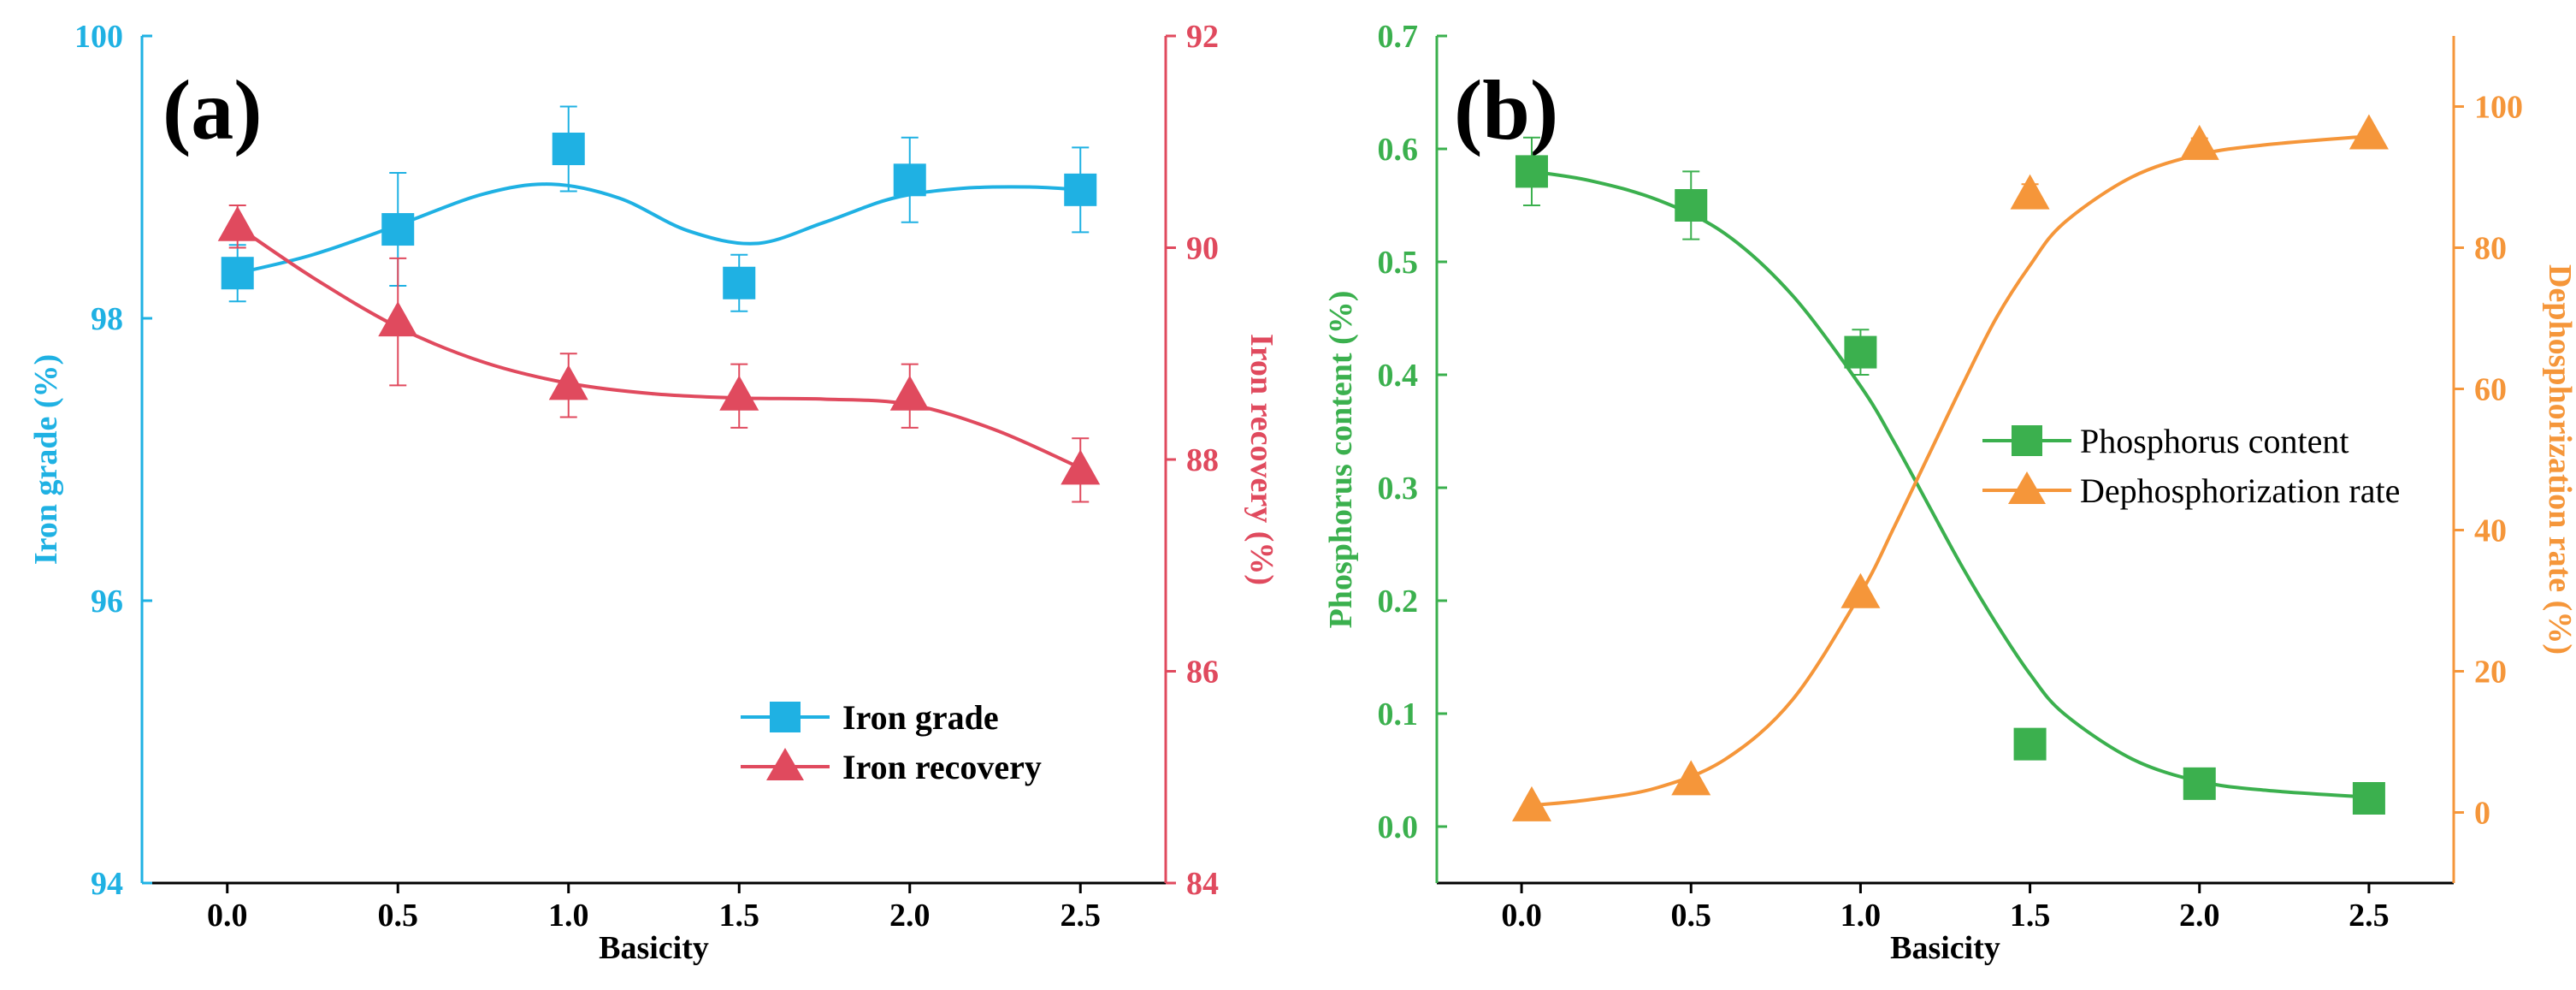 The height and width of the screenshot is (990, 2576). Describe the element at coordinates (659, 229) in the screenshot. I see `series-line-iron-grade` at that location.